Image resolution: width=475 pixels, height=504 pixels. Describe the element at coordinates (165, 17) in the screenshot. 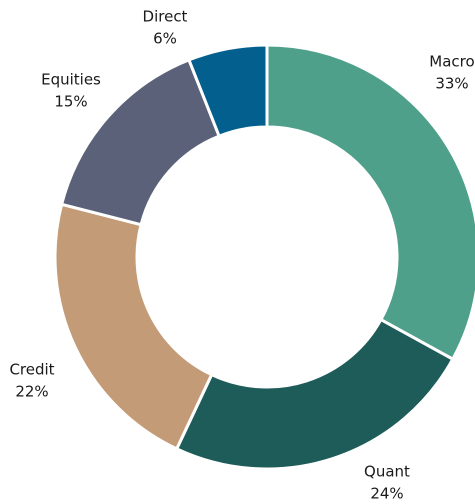

I see `slice-label: Direct` at that location.